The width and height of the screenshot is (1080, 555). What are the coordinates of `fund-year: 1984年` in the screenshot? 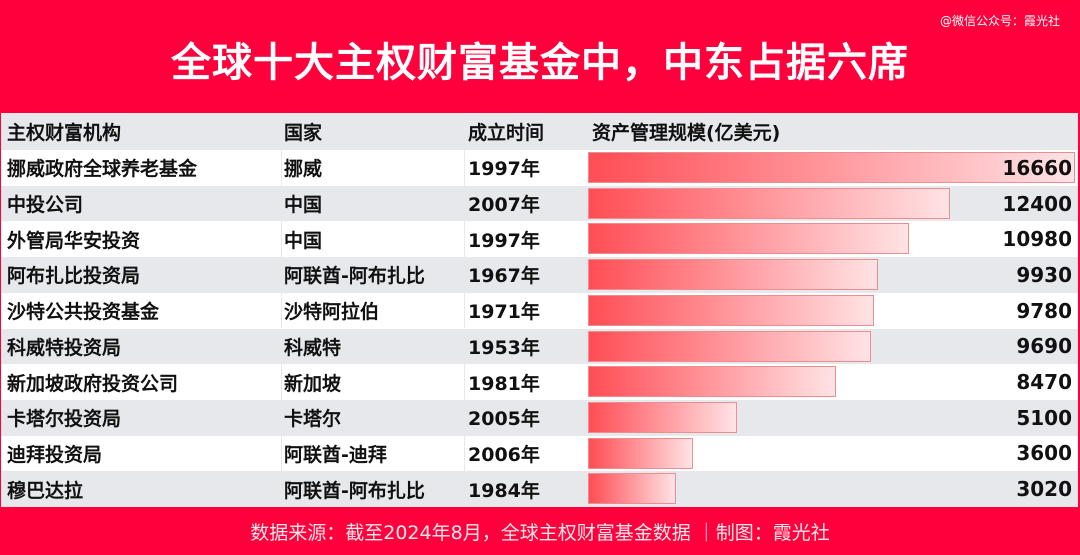 It's located at (504, 490).